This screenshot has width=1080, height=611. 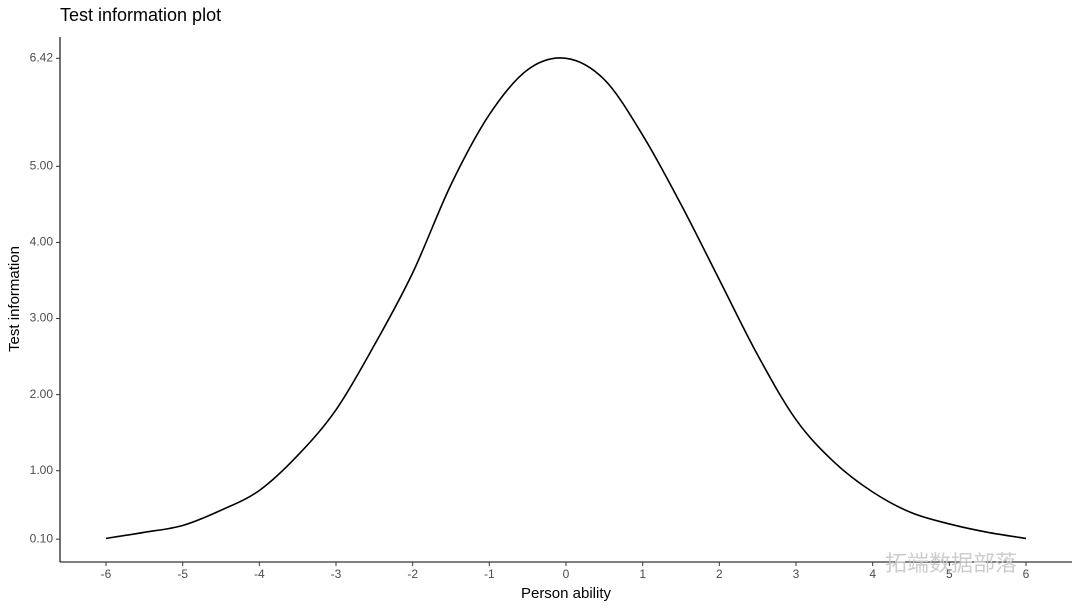 I want to click on y-axis-label: Test information, so click(x=14, y=299).